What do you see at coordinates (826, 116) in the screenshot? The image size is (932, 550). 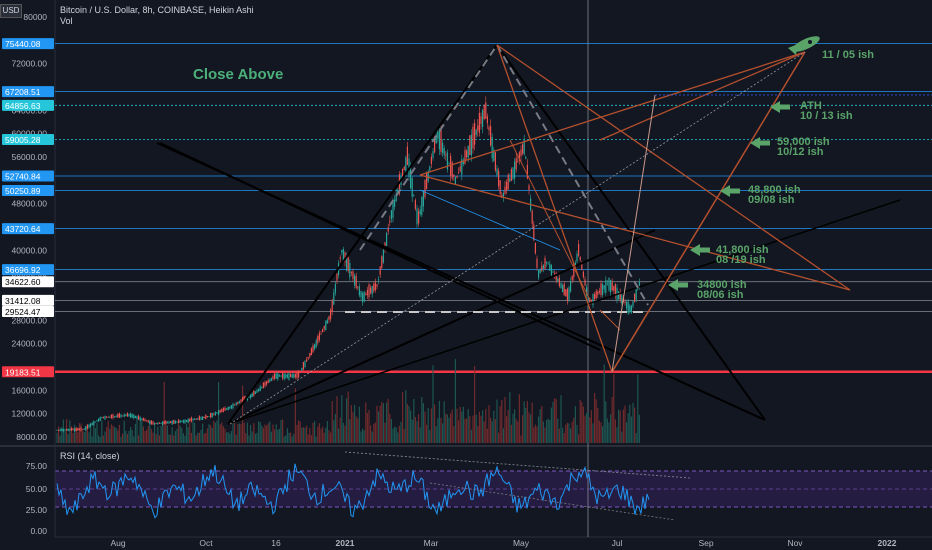 I see `ath-date-note: 10 / 13 ish` at bounding box center [826, 116].